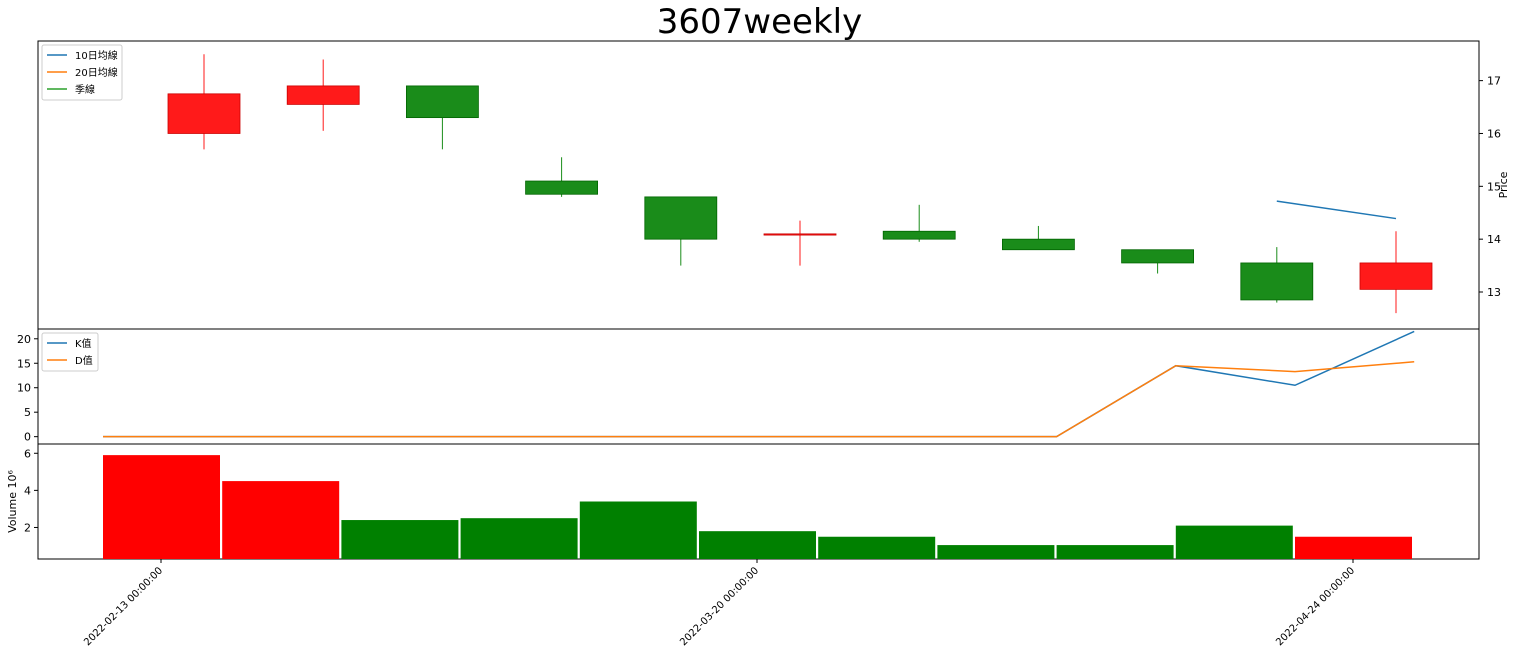  I want to click on price-legend-label: 季線, so click(85, 89).